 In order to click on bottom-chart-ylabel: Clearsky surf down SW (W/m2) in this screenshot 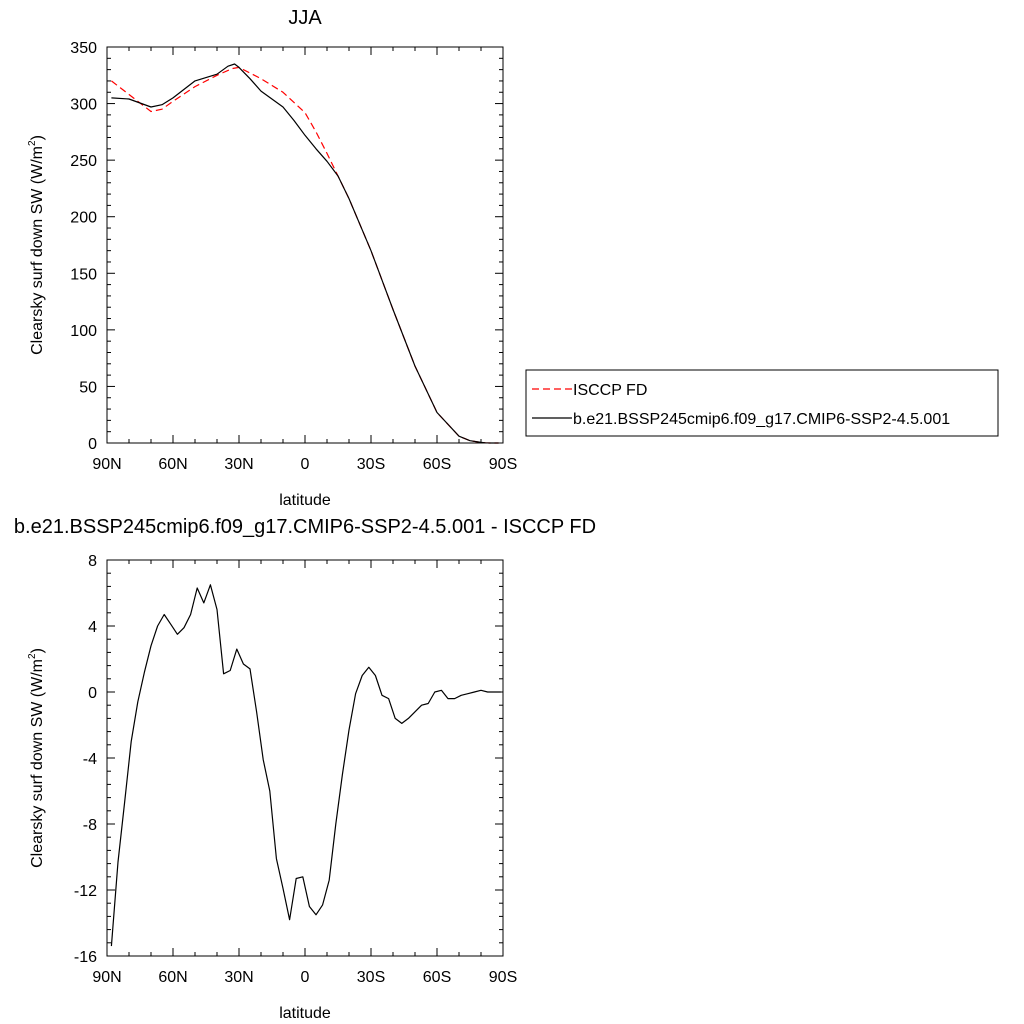, I will do `click(36, 758)`.